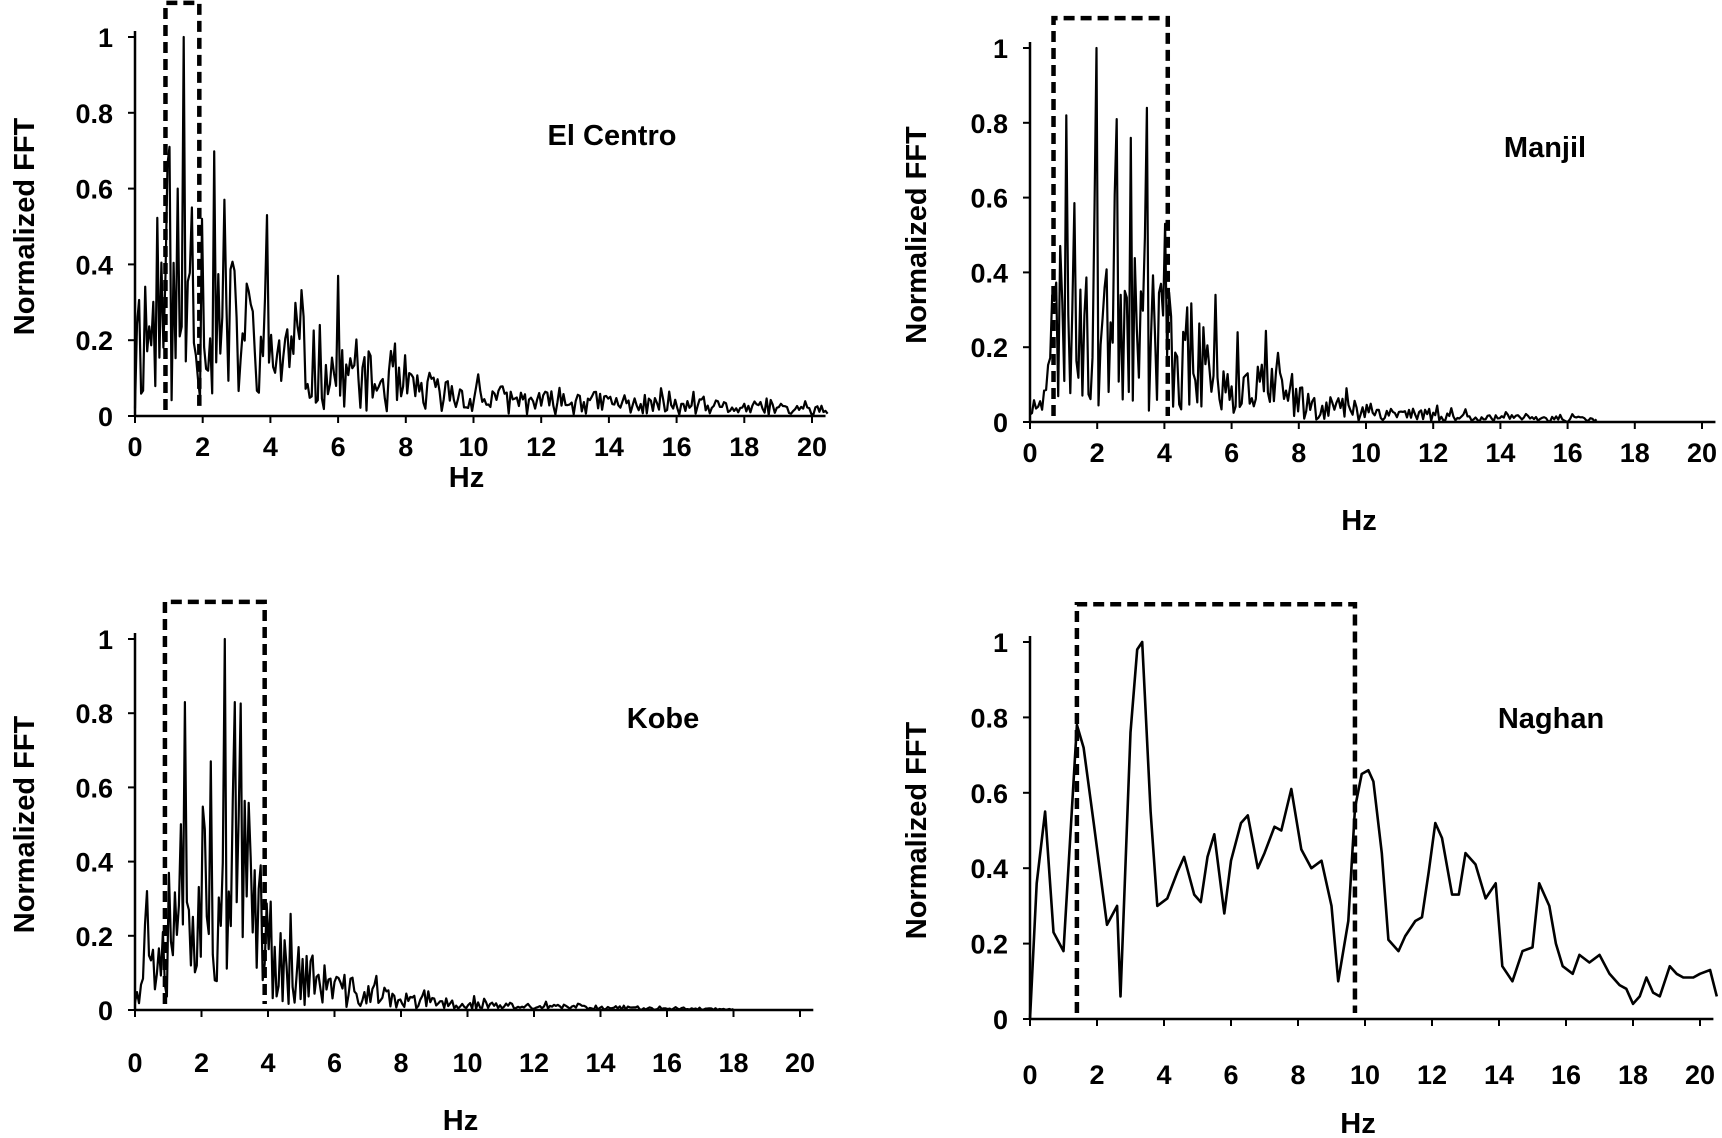  I want to click on panel-title: Kobe, so click(663, 719).